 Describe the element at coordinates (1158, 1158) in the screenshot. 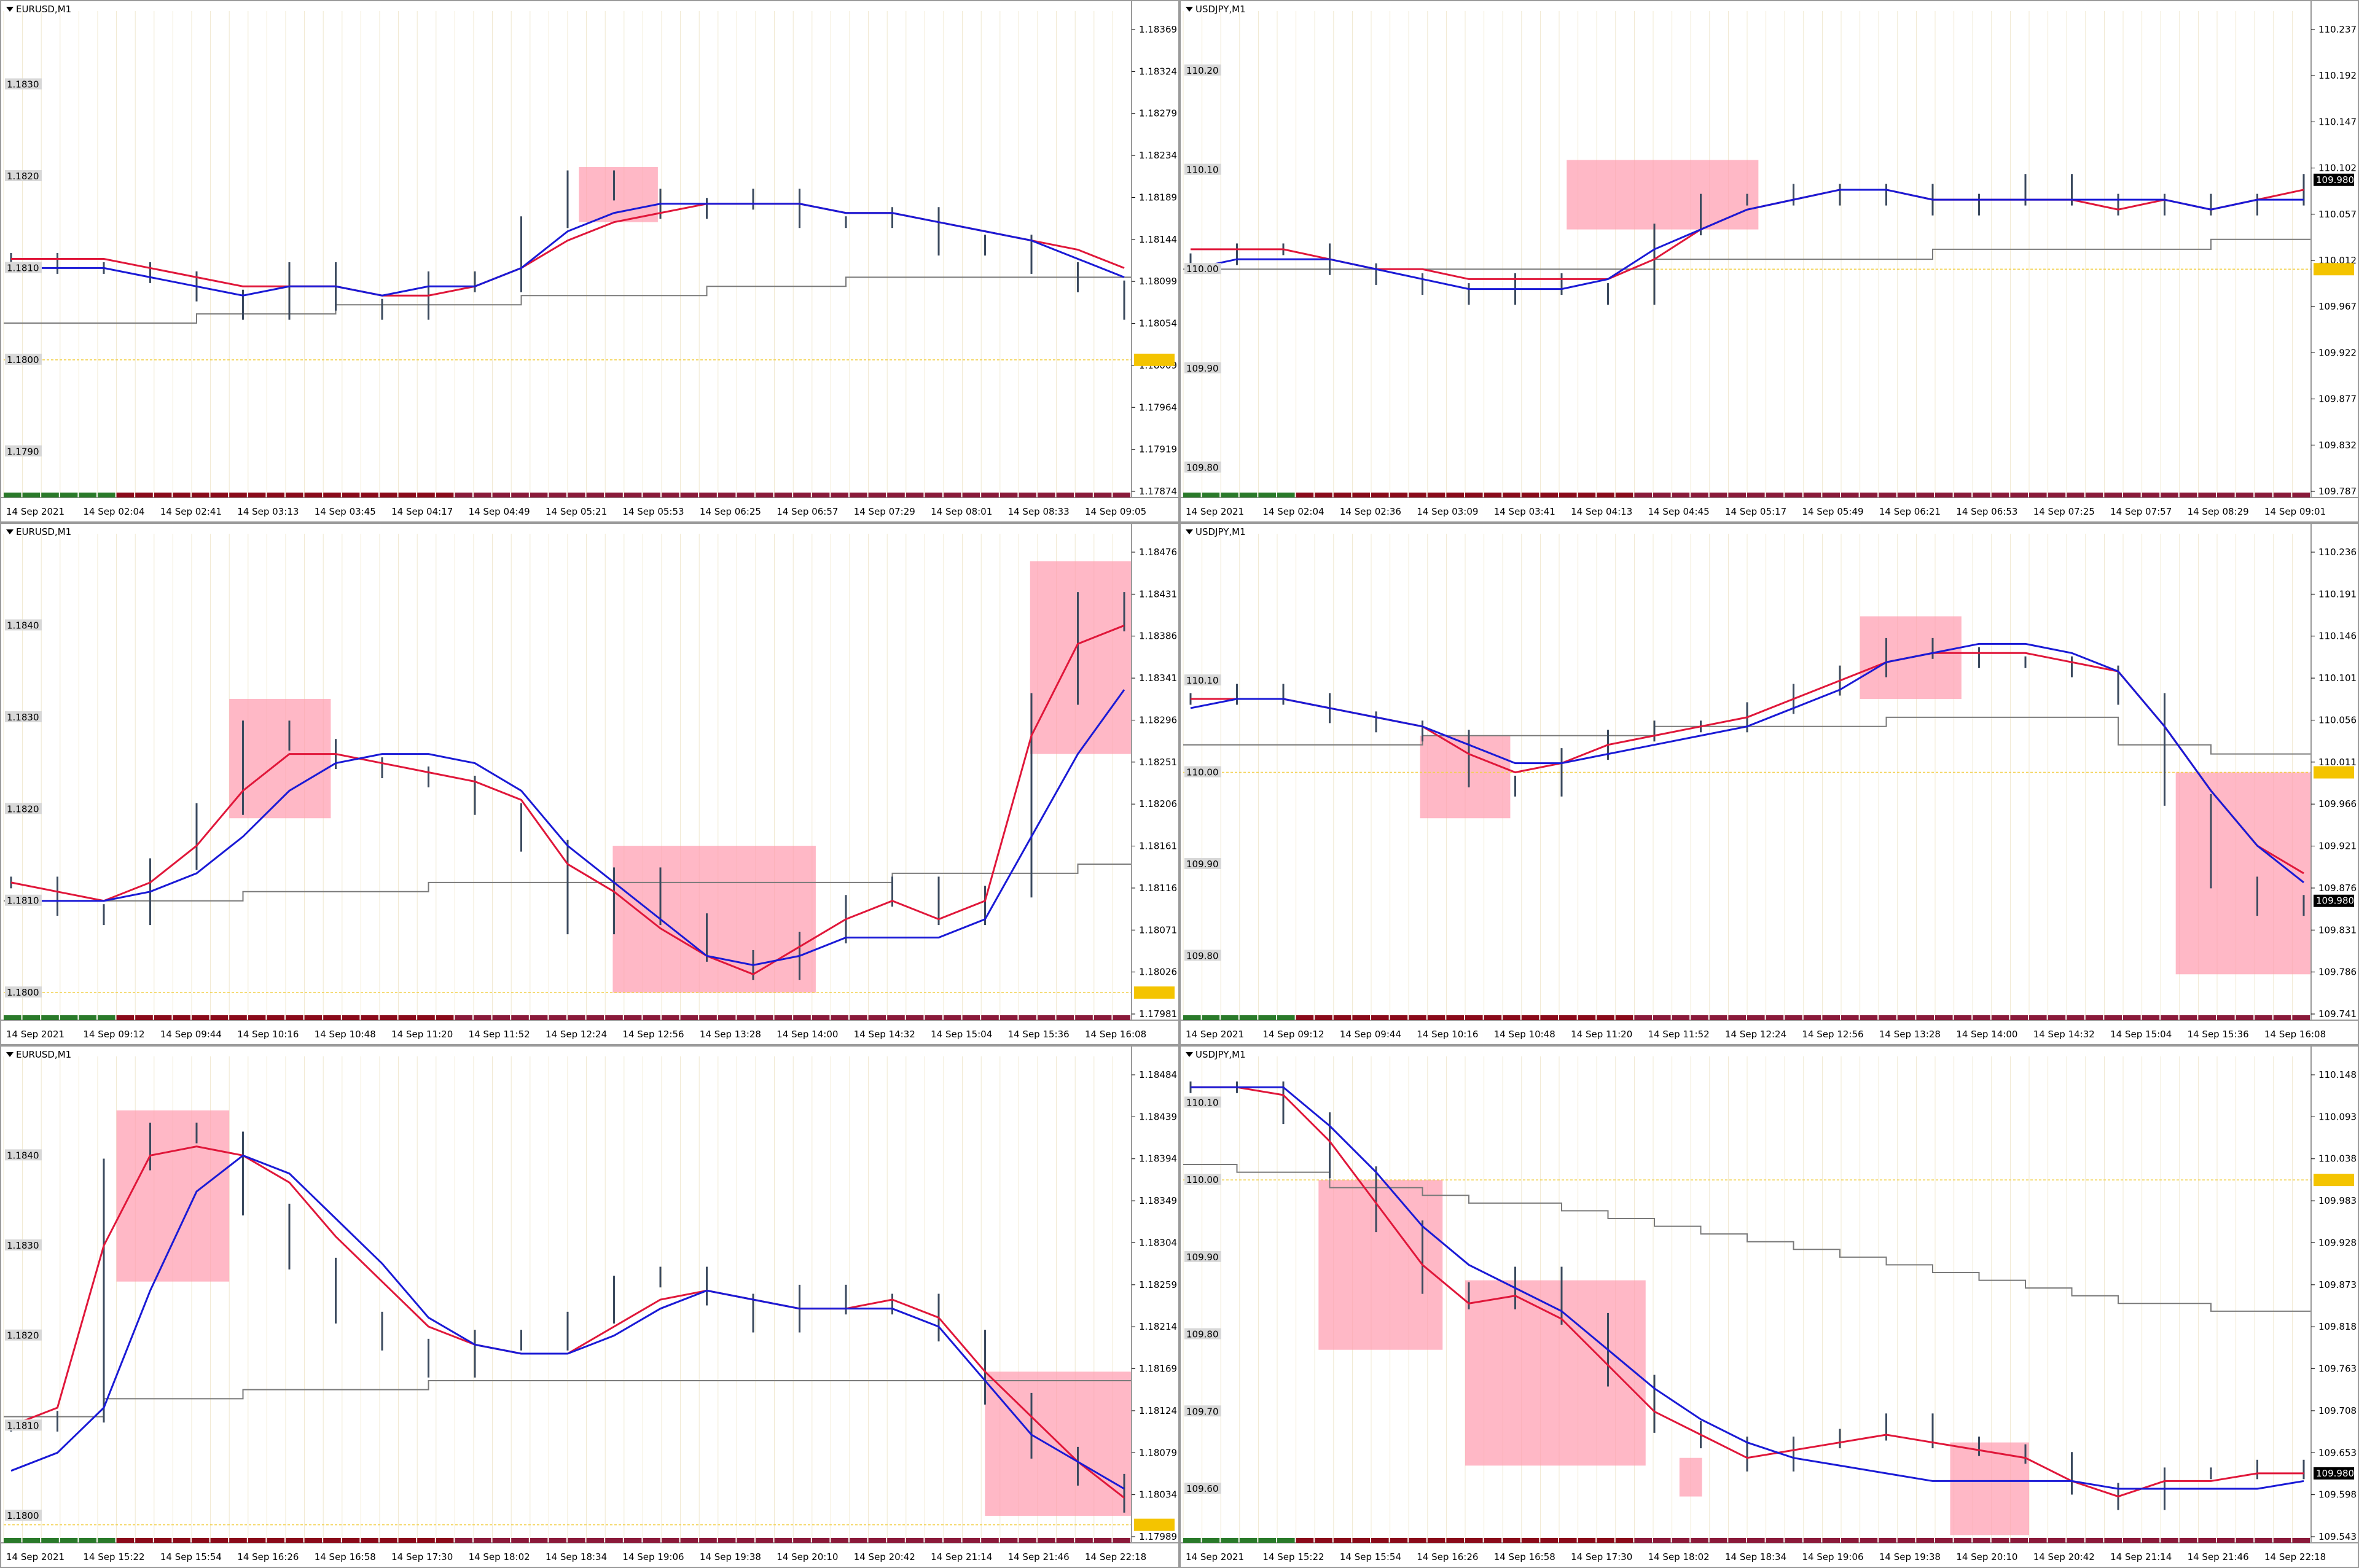

I see `y-tick-label-right: 1.18394` at that location.